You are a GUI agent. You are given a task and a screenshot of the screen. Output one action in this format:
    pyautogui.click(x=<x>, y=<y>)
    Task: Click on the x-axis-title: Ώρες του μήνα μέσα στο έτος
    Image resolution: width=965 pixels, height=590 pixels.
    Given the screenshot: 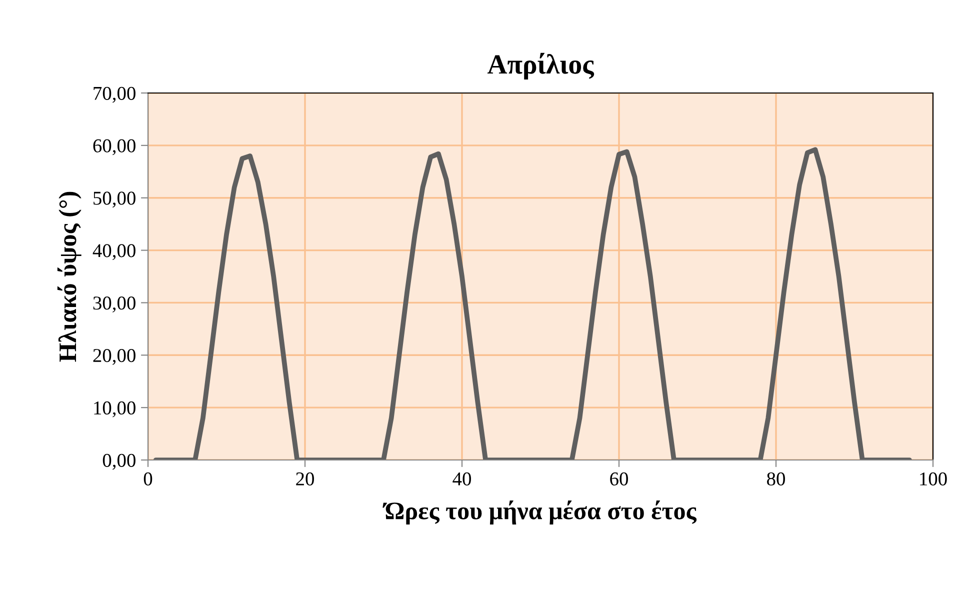 What is the action you would take?
    pyautogui.click(x=539, y=512)
    